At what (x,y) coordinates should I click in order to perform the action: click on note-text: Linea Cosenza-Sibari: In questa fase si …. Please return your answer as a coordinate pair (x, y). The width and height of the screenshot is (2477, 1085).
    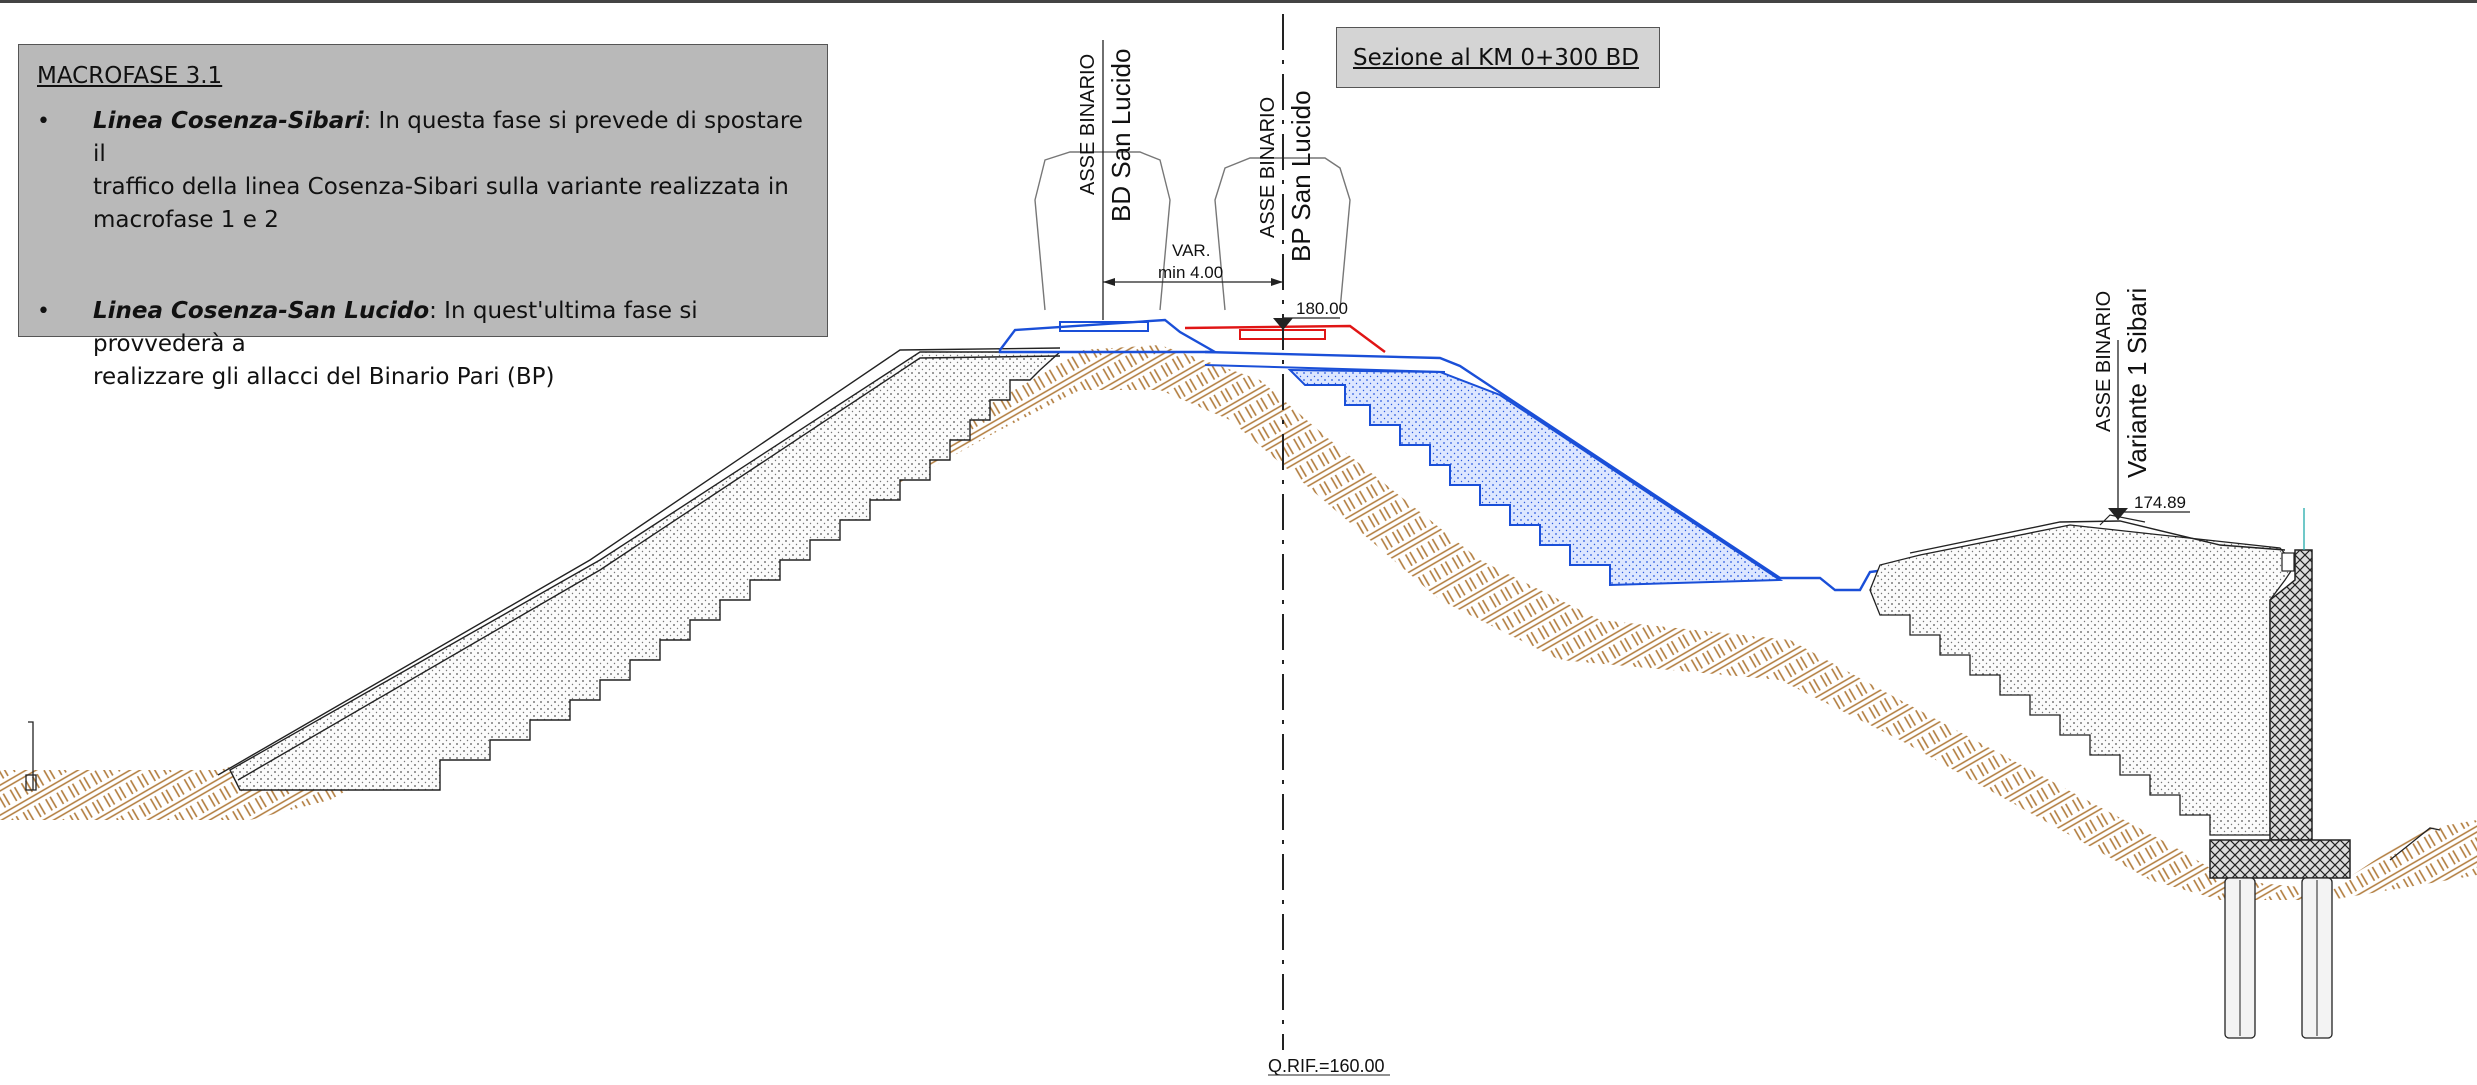
    Looking at the image, I should click on (448, 170).